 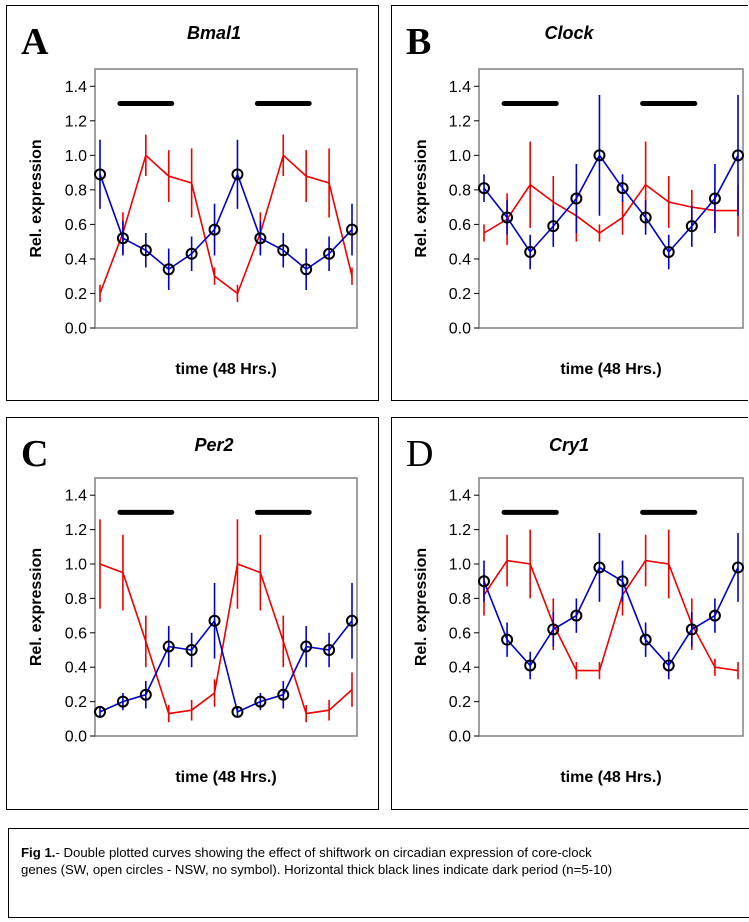 What do you see at coordinates (34, 454) in the screenshot?
I see `panel-letter: C` at bounding box center [34, 454].